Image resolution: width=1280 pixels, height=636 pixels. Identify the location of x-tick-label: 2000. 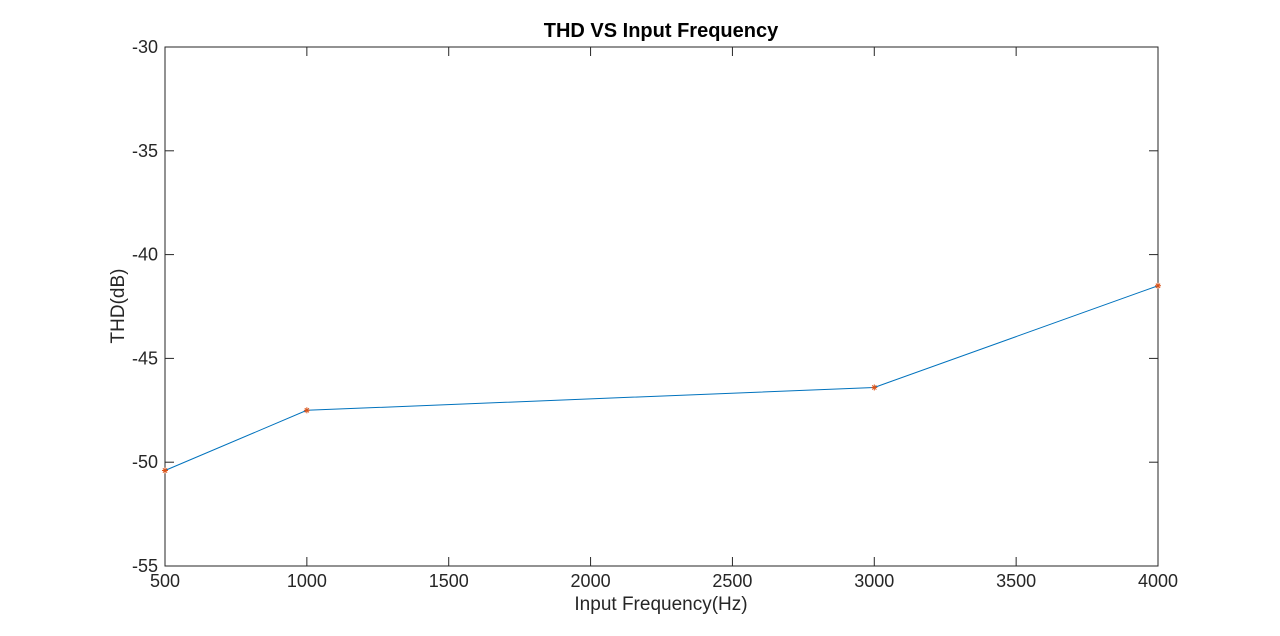
(591, 581).